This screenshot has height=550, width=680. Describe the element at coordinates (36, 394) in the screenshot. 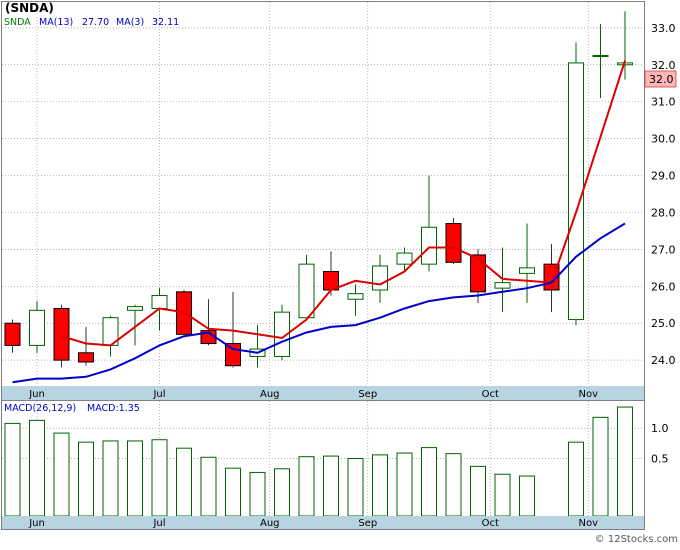

I see `price-x-tick-label: Jun` at that location.